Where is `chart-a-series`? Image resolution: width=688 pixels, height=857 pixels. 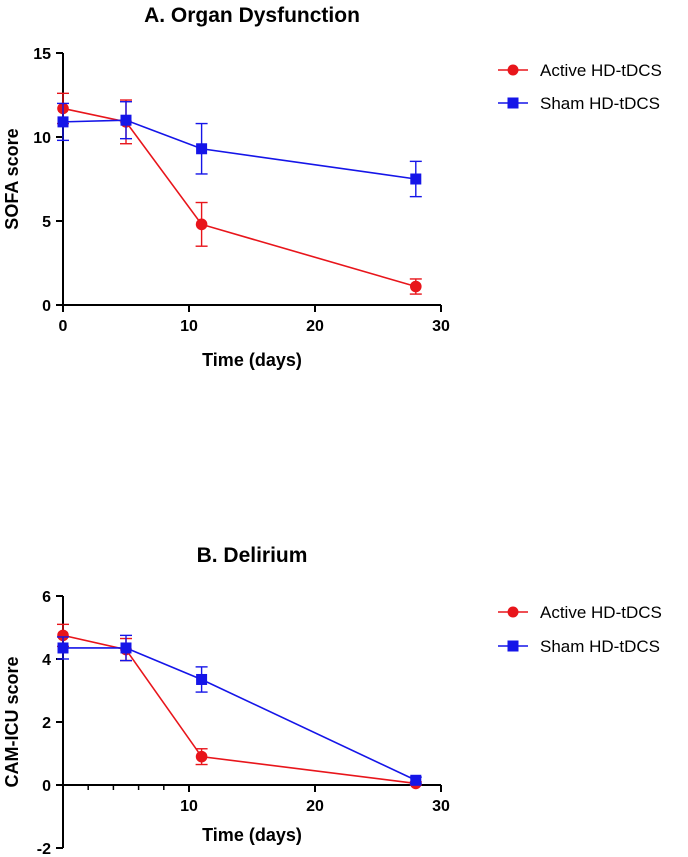 chart-a-series is located at coordinates (239, 193).